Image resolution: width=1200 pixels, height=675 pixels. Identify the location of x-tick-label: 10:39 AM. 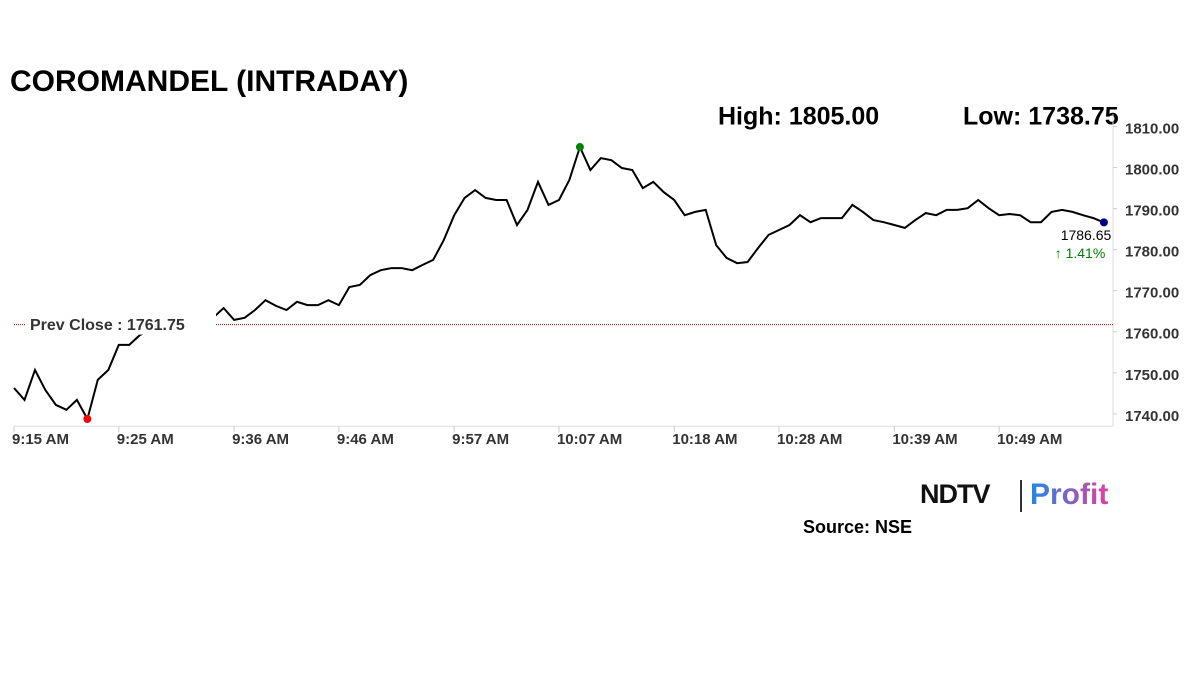
(924, 439).